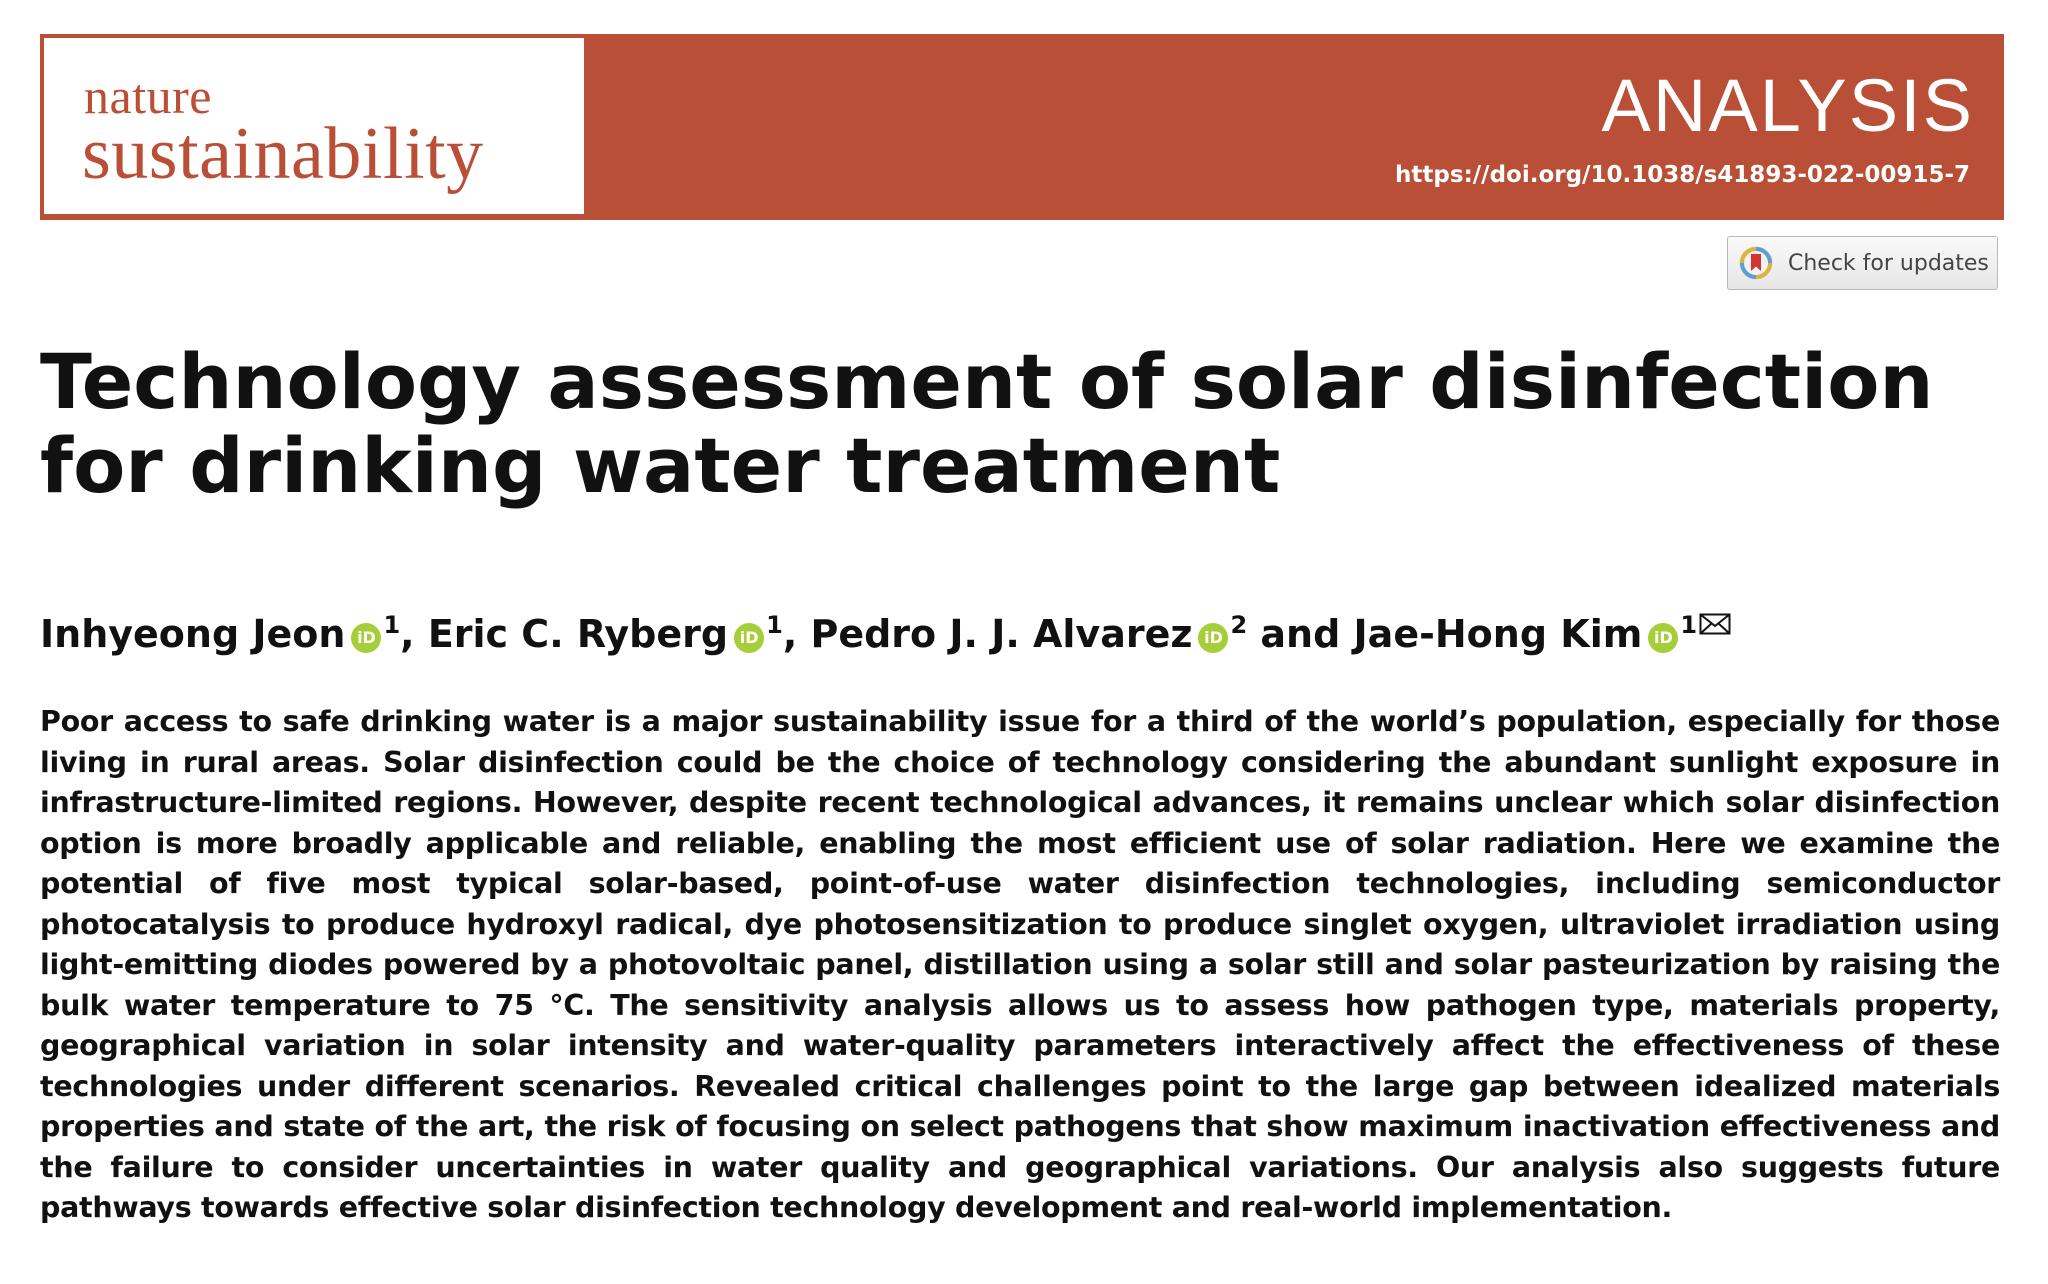 Image resolution: width=2048 pixels, height=1284 pixels. What do you see at coordinates (1498, 634) in the screenshot?
I see `author-name: Jae-Hong Kim` at bounding box center [1498, 634].